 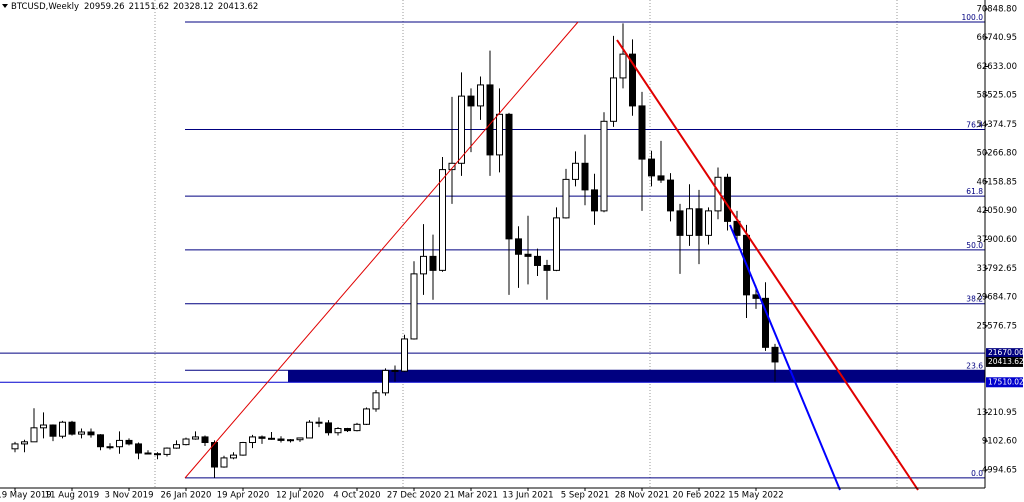 I want to click on x-tick-label: 28 Nov 2021, so click(x=642, y=496).